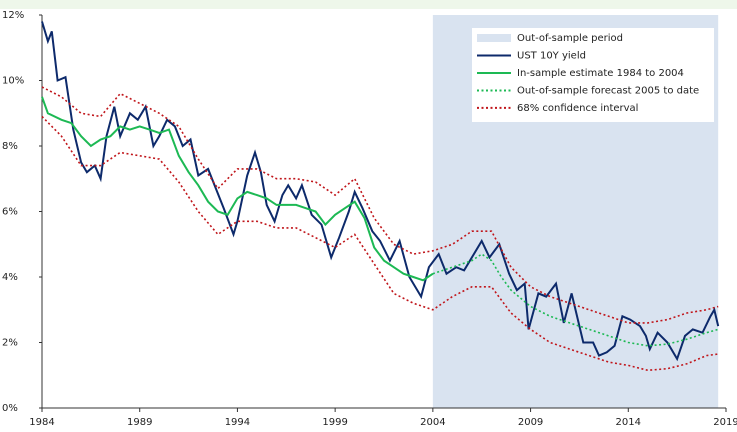  I want to click on top-band, so click(368, 4).